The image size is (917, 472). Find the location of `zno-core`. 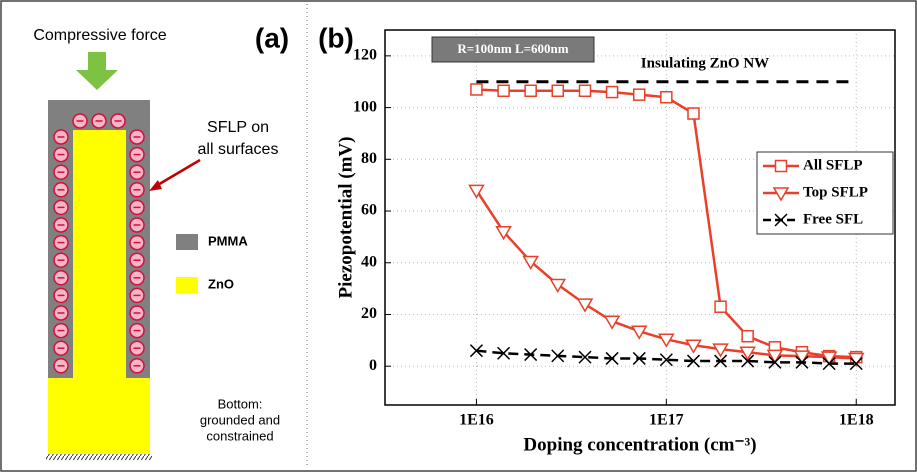

zno-core is located at coordinates (99, 255).